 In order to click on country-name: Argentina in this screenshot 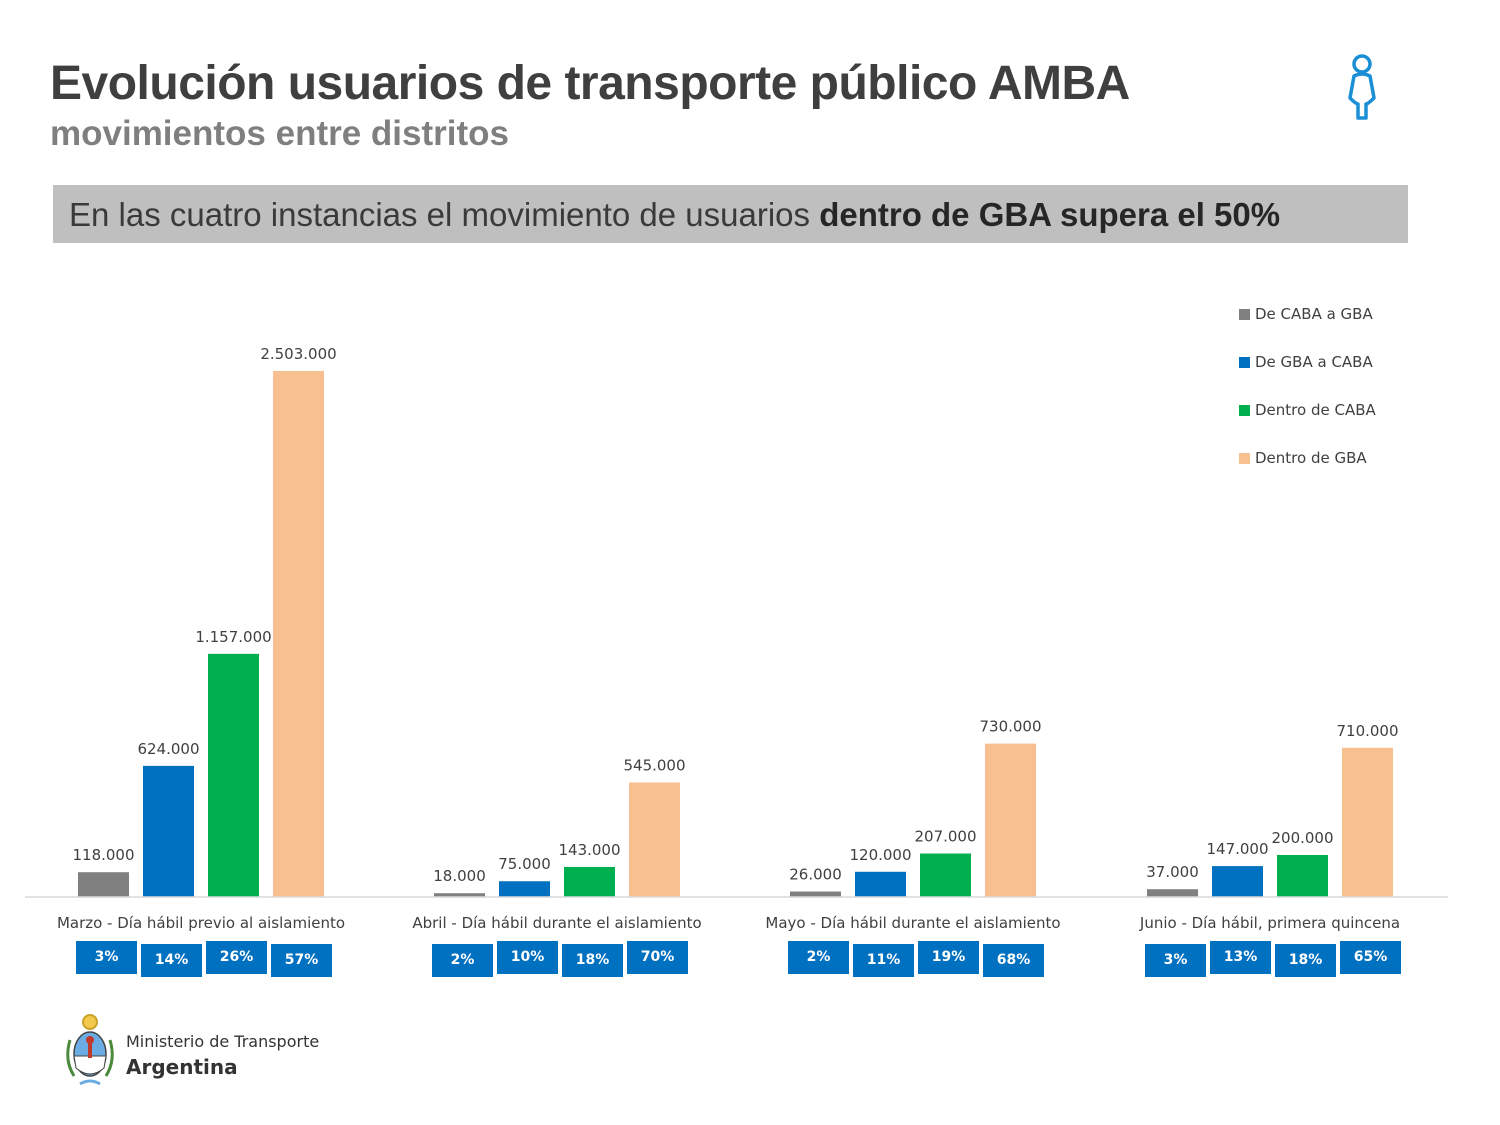, I will do `click(182, 1067)`.